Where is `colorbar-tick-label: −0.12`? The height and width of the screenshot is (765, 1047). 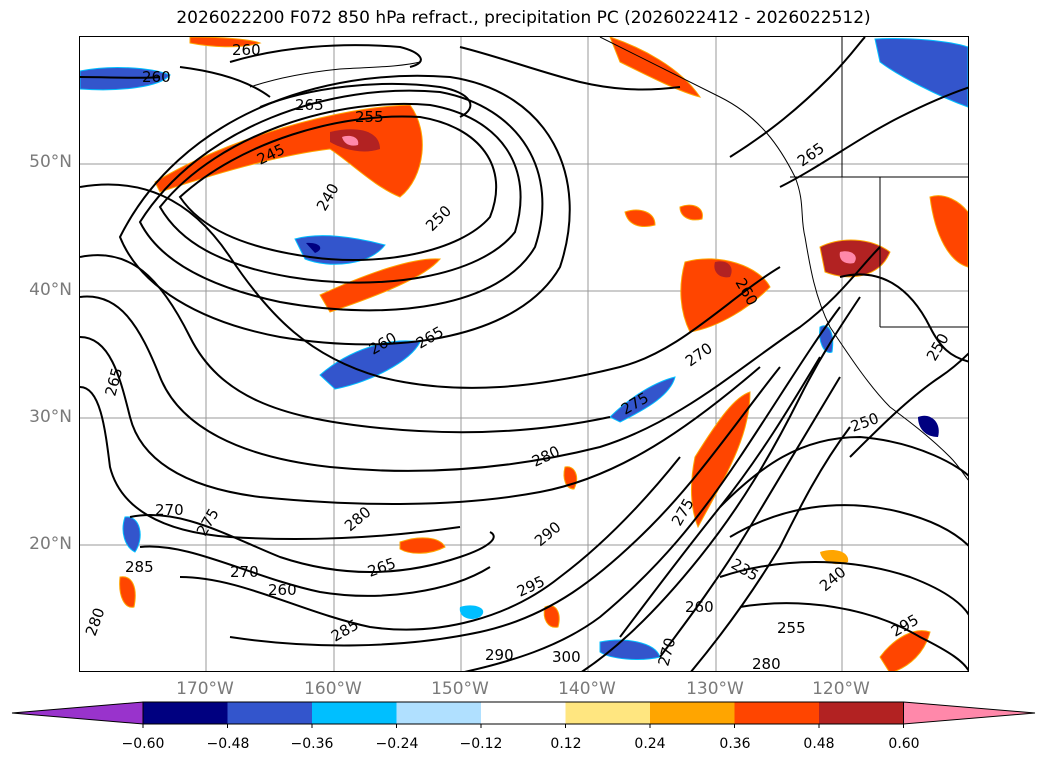
colorbar-tick-label: −0.12 is located at coordinates (481, 744).